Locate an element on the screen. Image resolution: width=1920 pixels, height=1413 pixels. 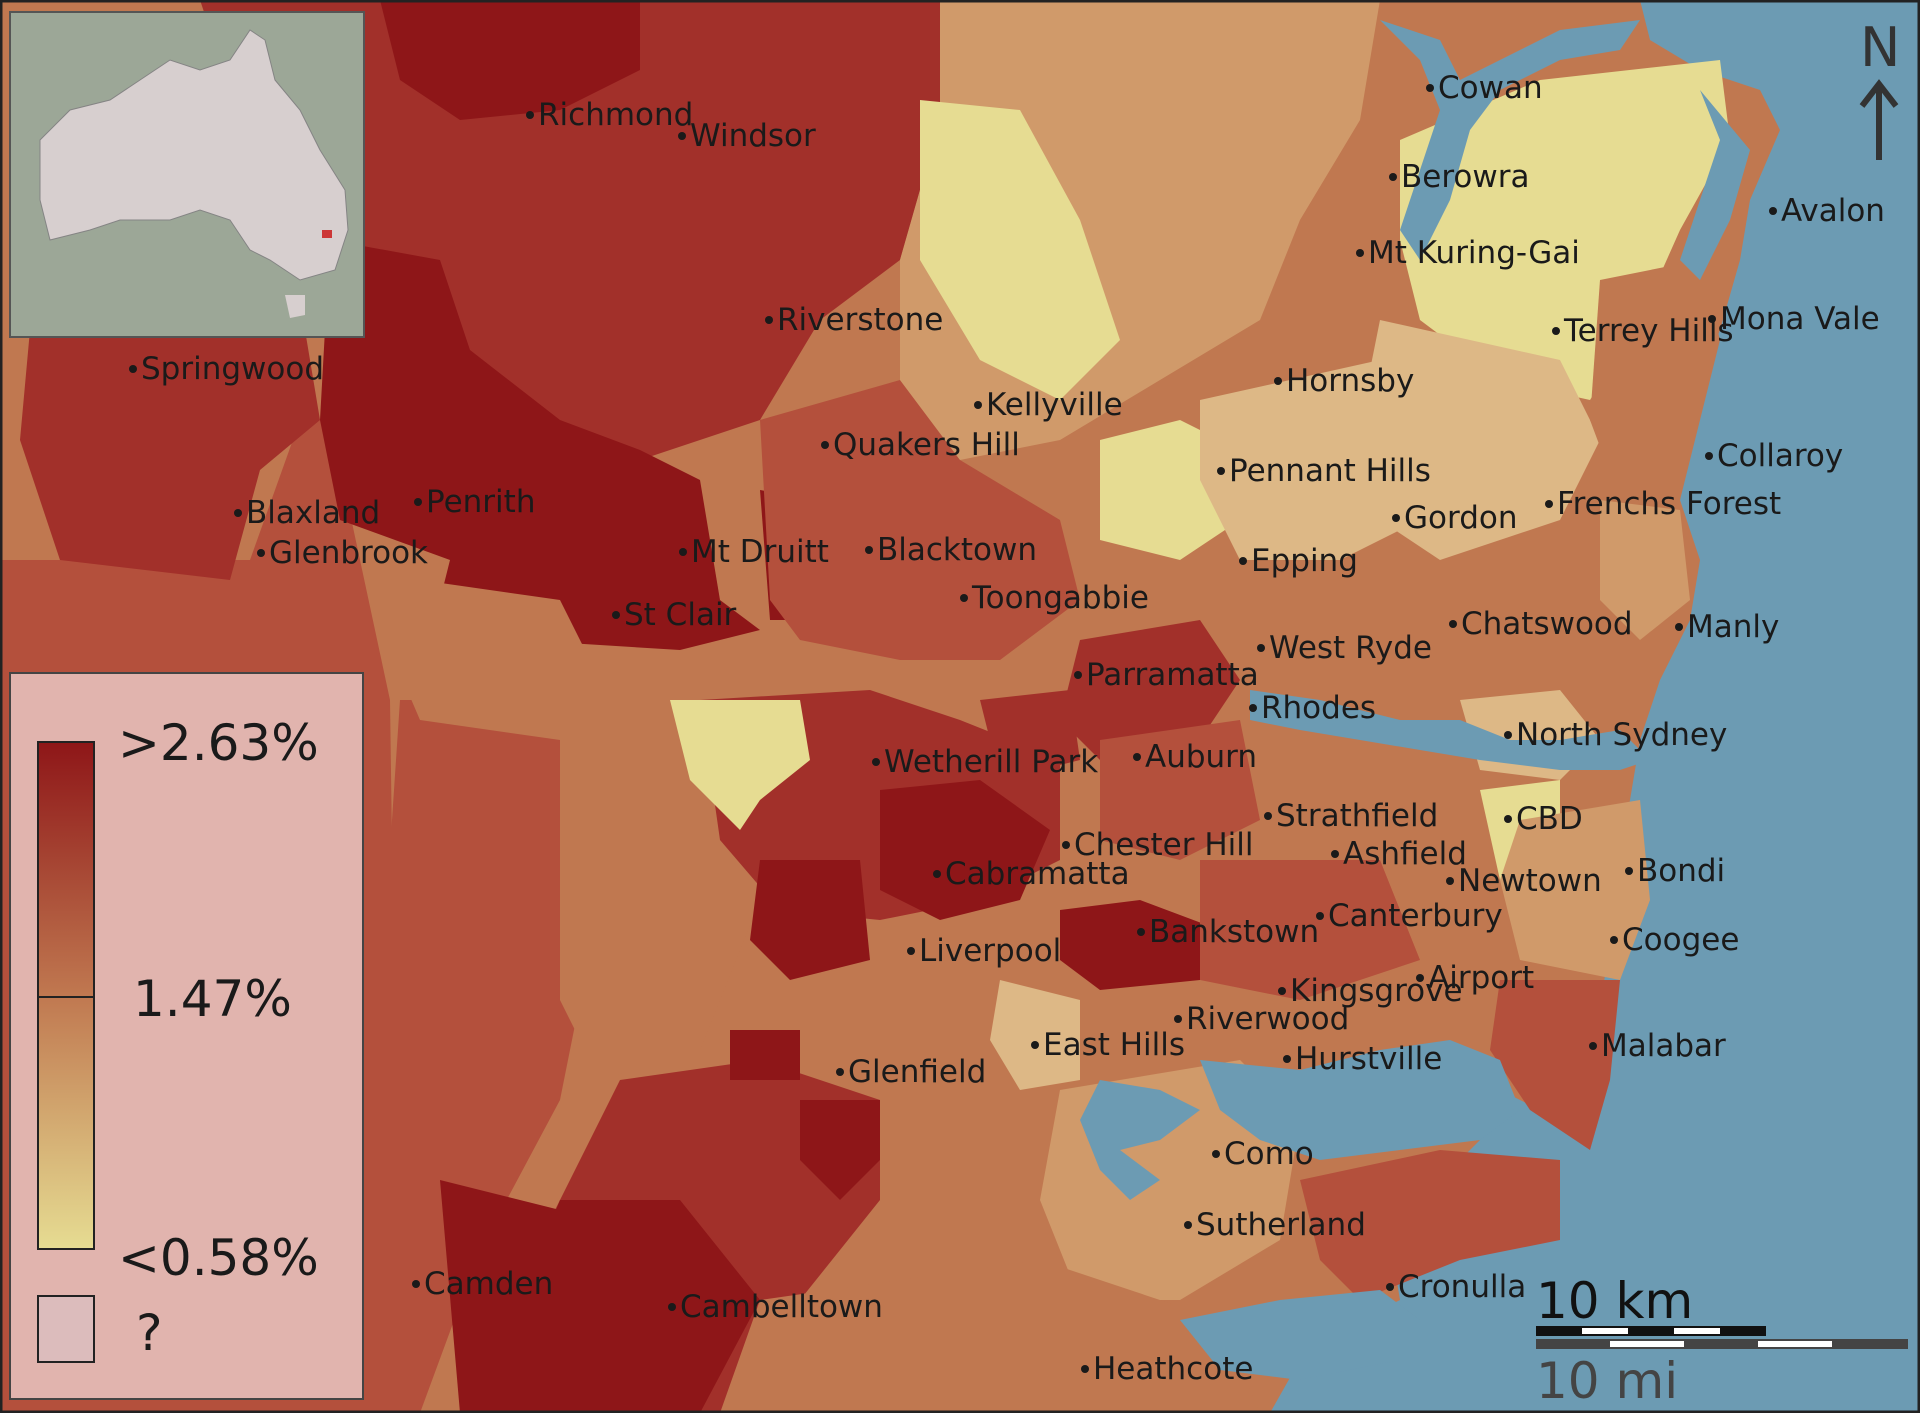
region-eastern-suburbs is located at coordinates (1575, 890).